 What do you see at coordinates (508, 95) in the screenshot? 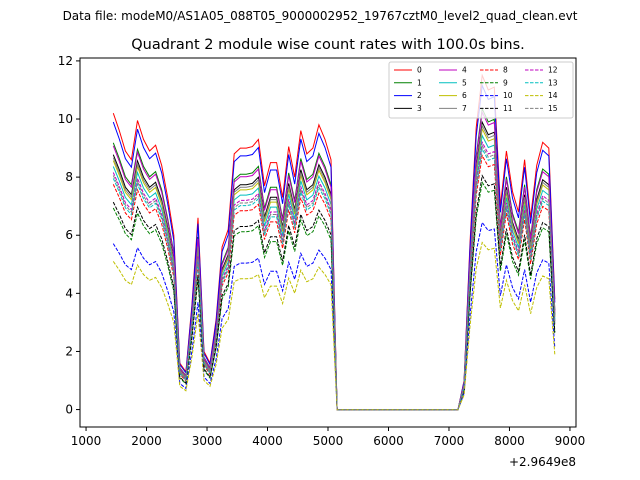
I see `legend-label-10: 10` at bounding box center [508, 95].